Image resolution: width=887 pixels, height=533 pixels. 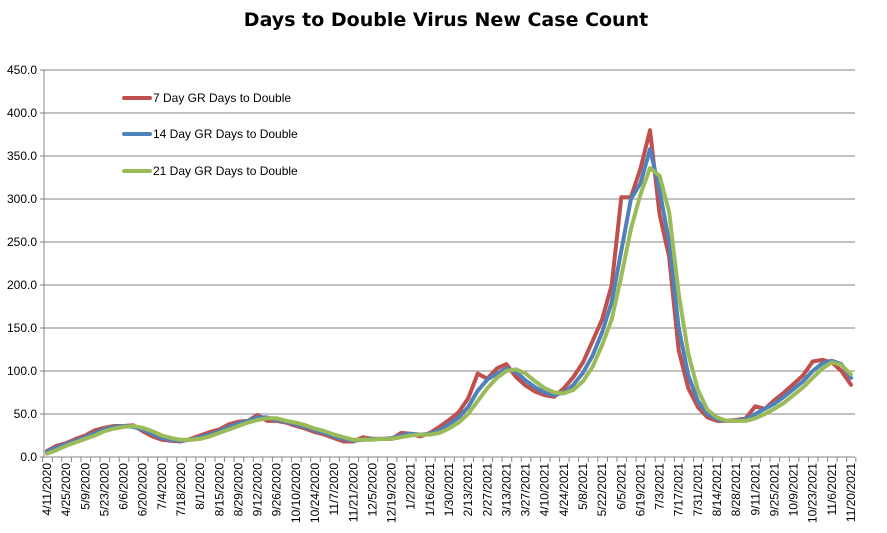 I want to click on x-tick-label: 3/27/2021, so click(x=526, y=490).